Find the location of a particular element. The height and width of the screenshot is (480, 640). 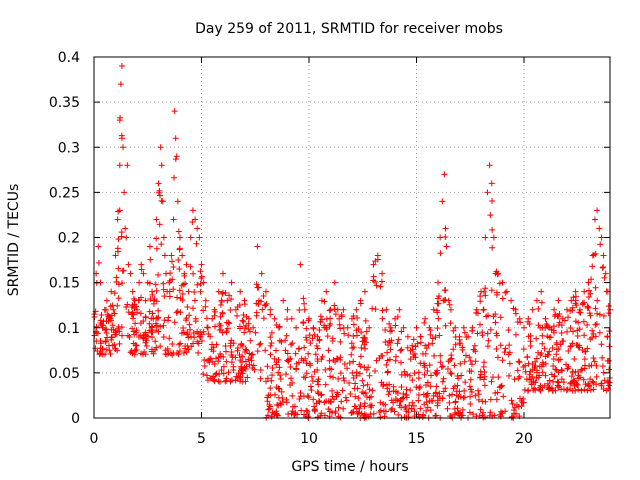

y-tick-label: 0.4 is located at coordinates (69, 58).